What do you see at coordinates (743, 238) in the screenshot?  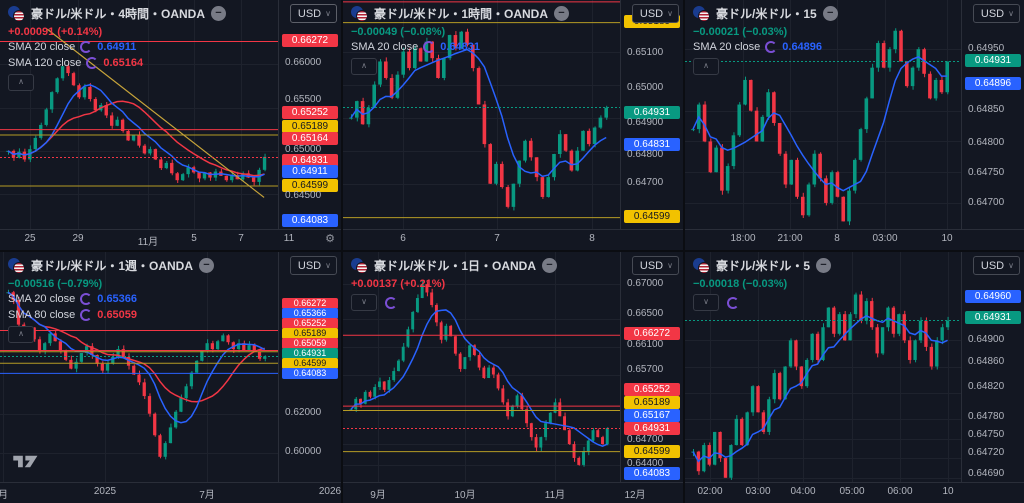 I see `time-tick: 18:00` at bounding box center [743, 238].